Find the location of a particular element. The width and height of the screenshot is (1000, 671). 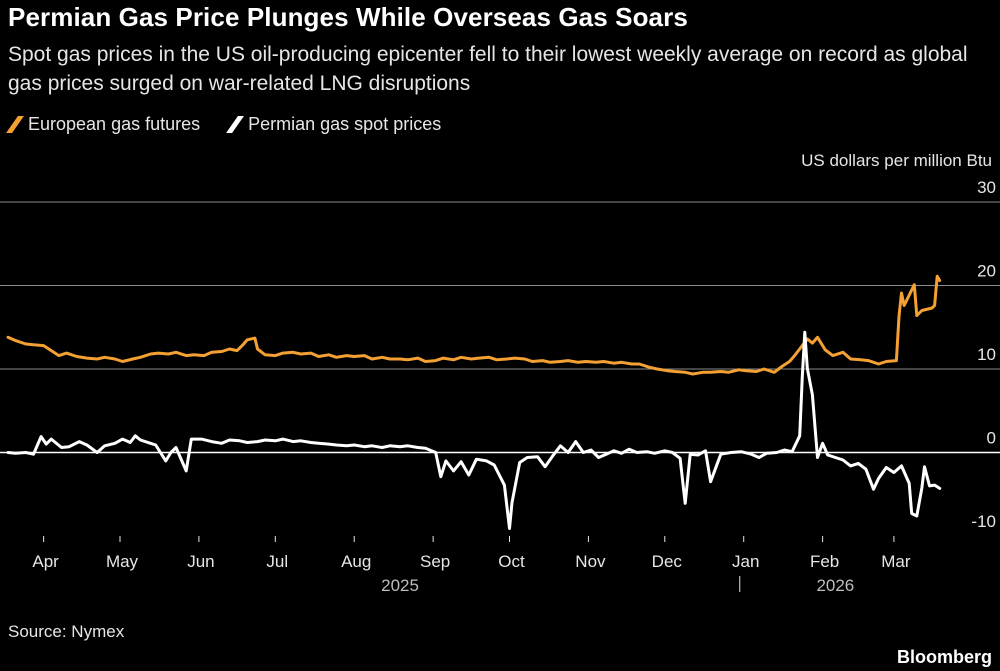

x-tick-label: Jan is located at coordinates (745, 561).